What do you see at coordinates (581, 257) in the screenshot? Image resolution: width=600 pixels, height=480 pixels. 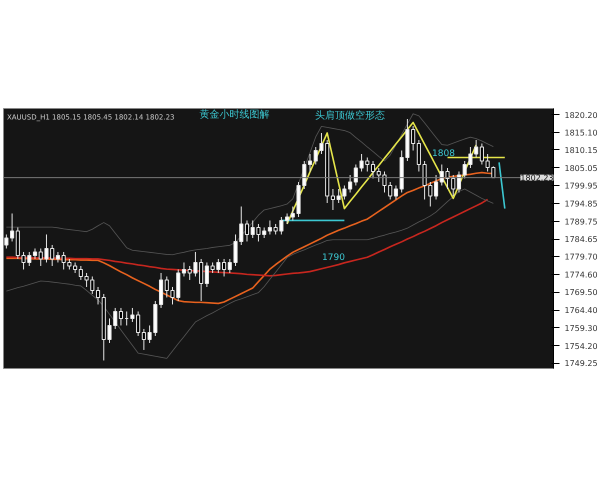 I see `y-tick-label: 1779.70` at bounding box center [581, 257].